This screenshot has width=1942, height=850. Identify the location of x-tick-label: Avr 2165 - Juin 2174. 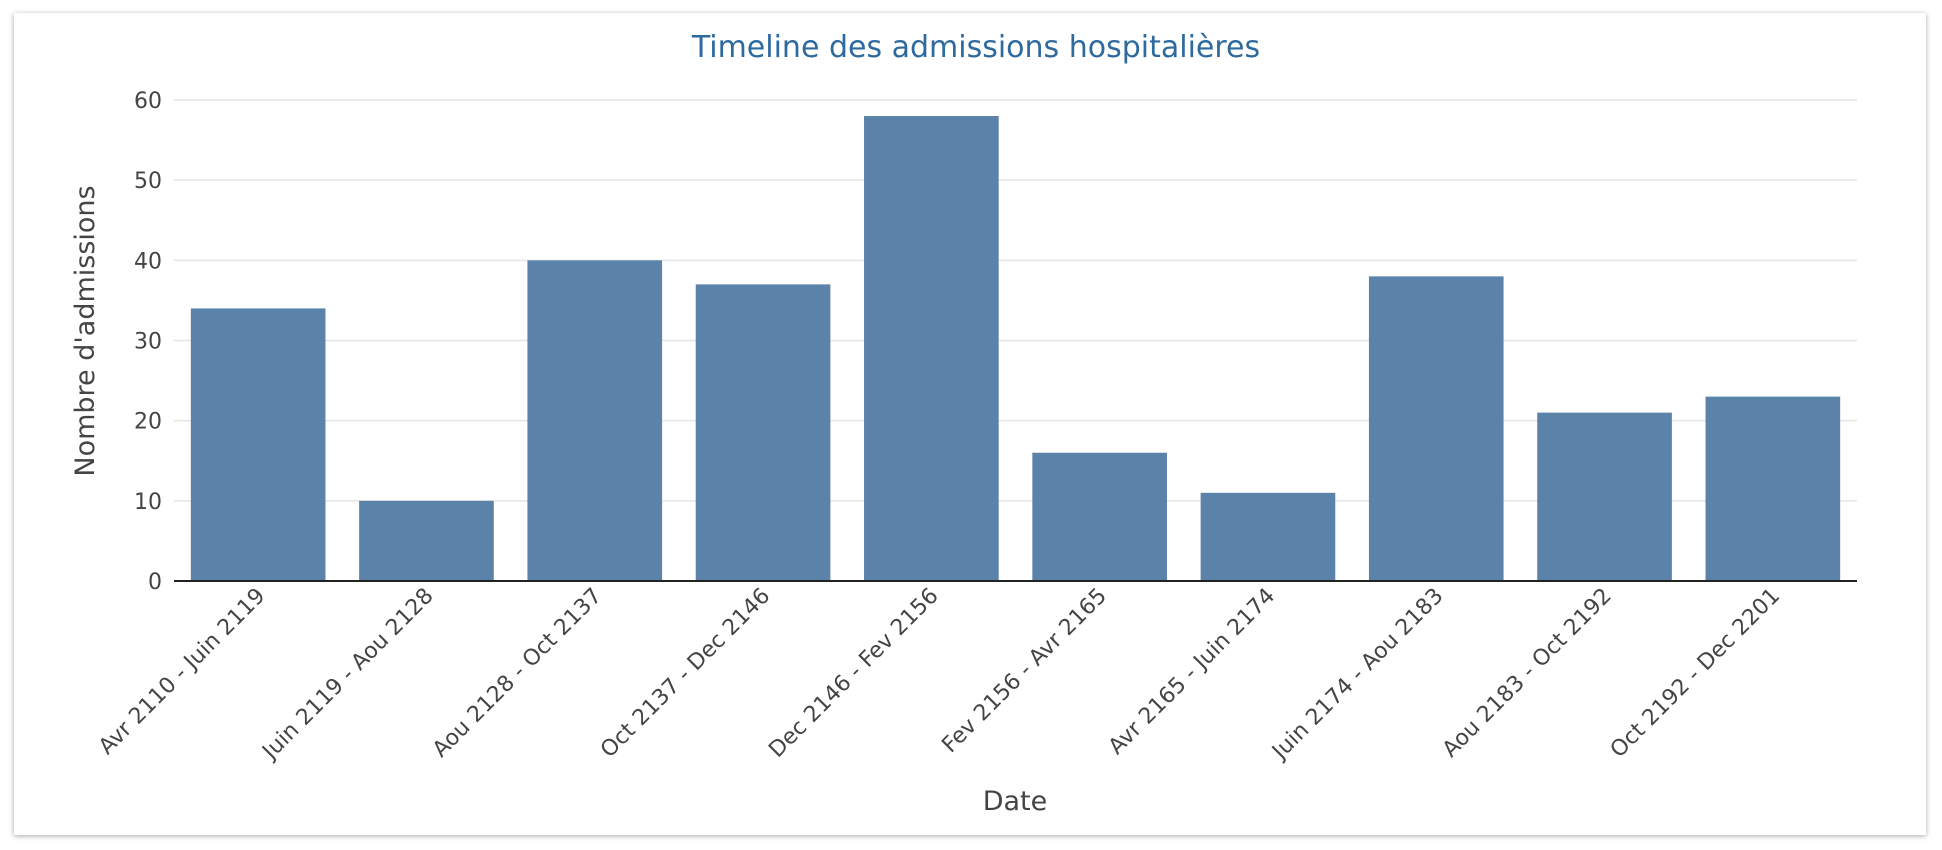
(1192, 672).